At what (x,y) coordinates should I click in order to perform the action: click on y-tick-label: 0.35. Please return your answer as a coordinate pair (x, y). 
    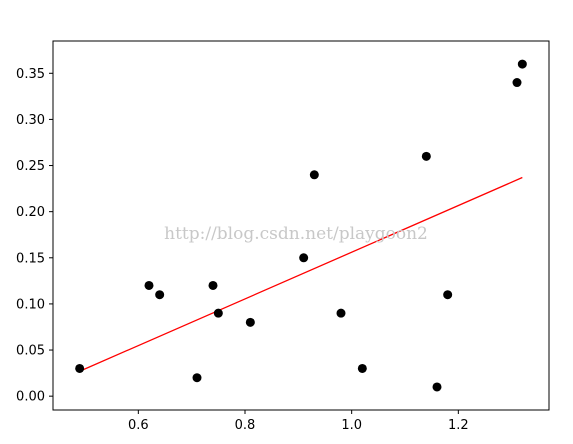
    Looking at the image, I should click on (30, 74).